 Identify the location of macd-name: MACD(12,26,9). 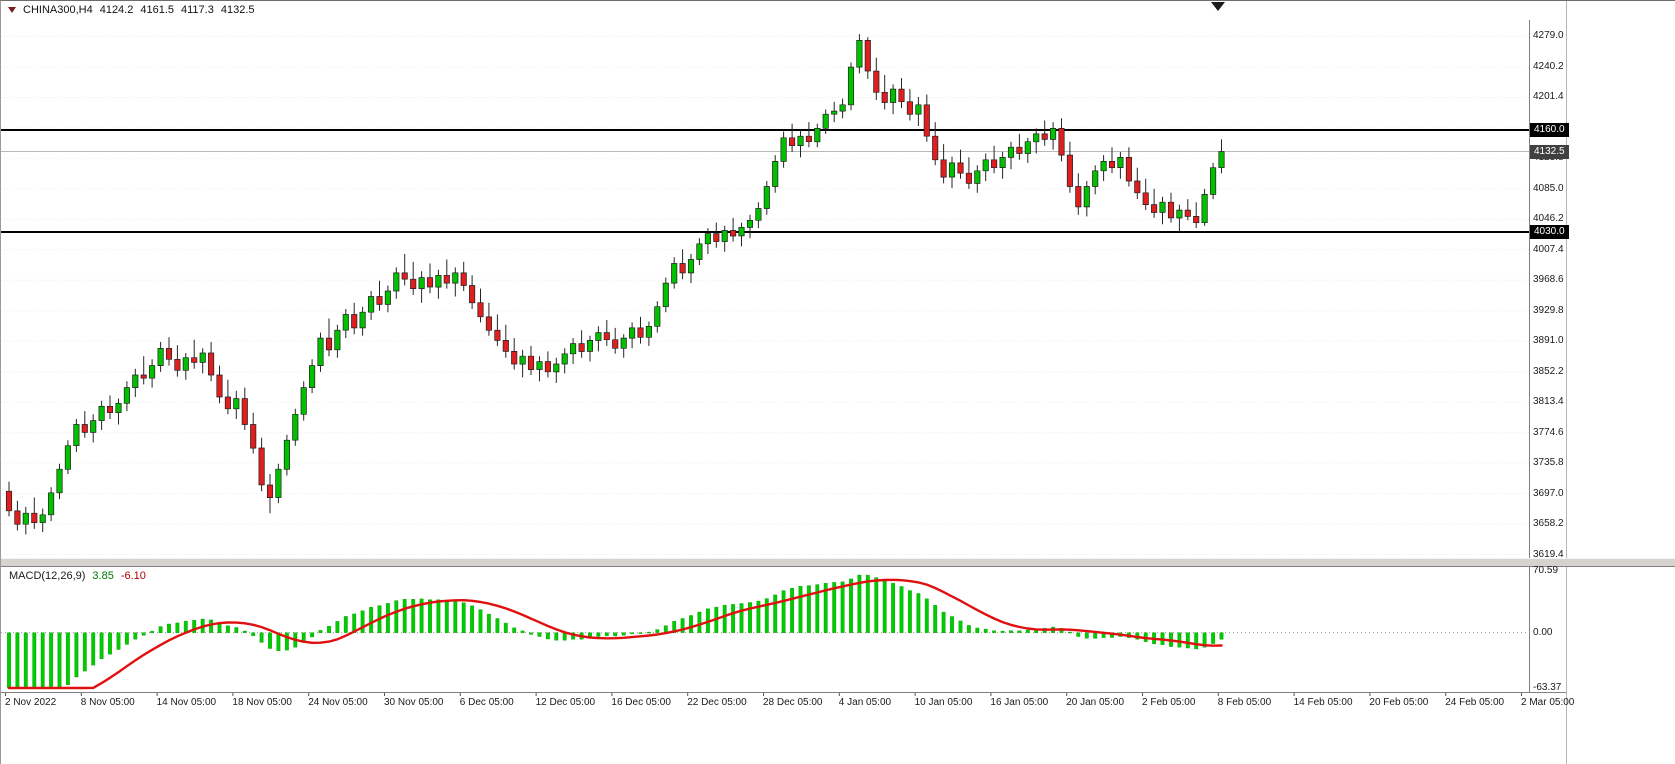
(47, 576).